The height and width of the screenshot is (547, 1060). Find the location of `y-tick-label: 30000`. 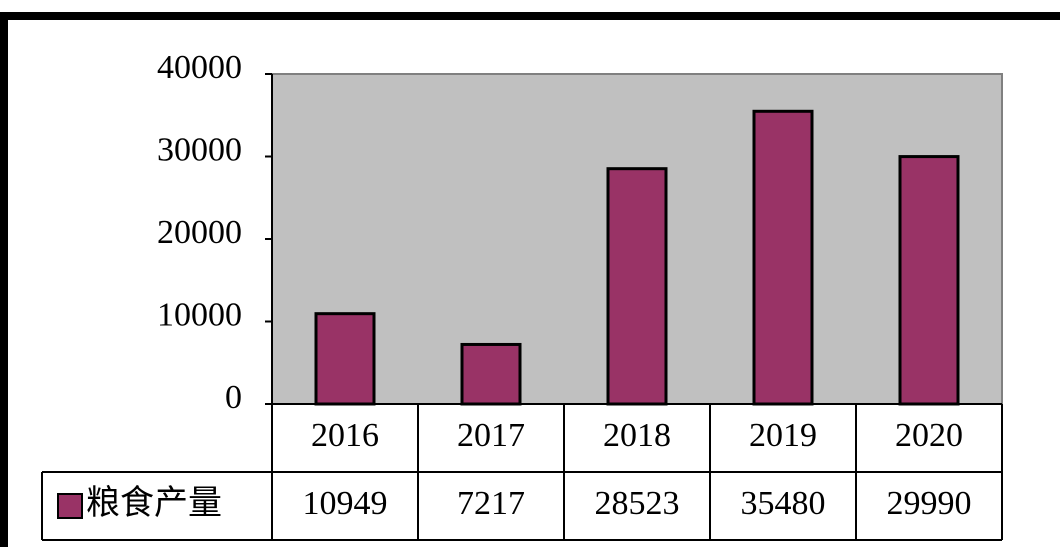

y-tick-label: 30000 is located at coordinates (199, 149).